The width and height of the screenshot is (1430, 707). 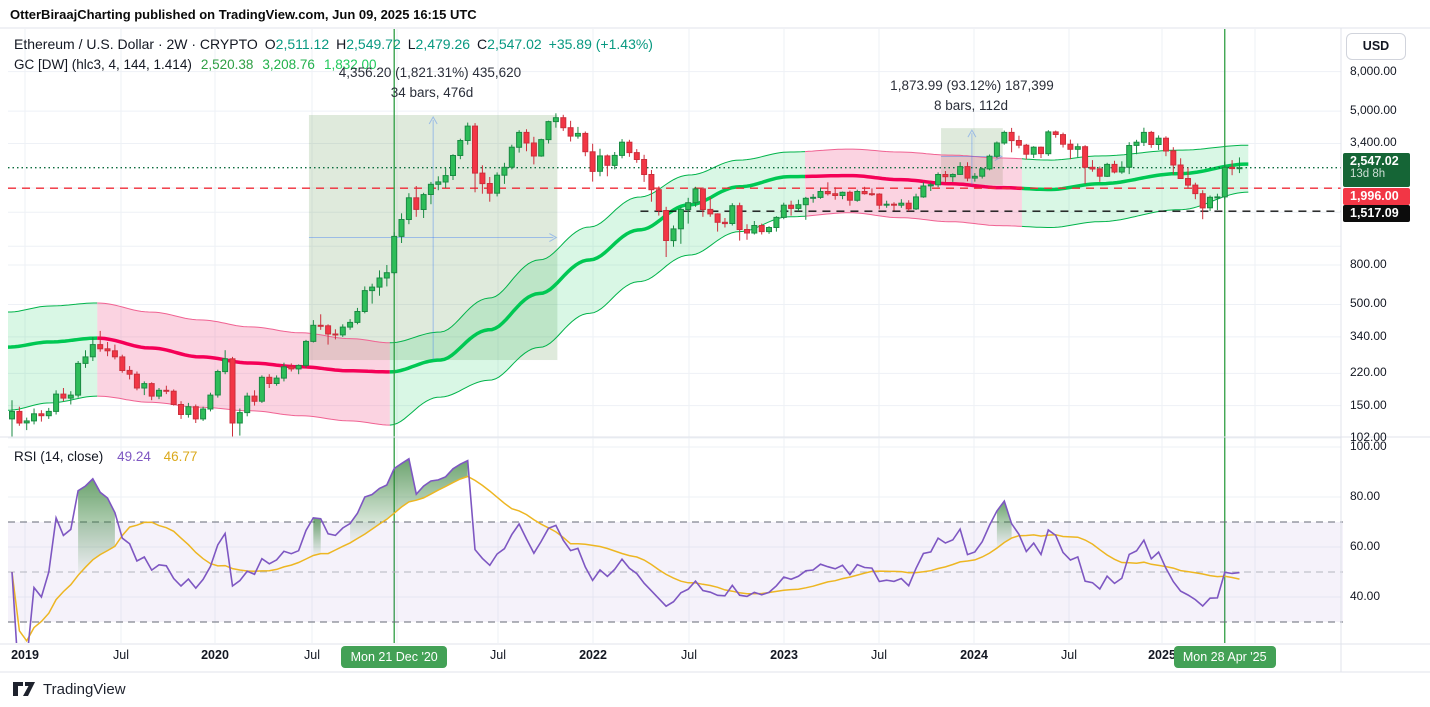 What do you see at coordinates (1162, 655) in the screenshot?
I see `time-axis-label: 2025` at bounding box center [1162, 655].